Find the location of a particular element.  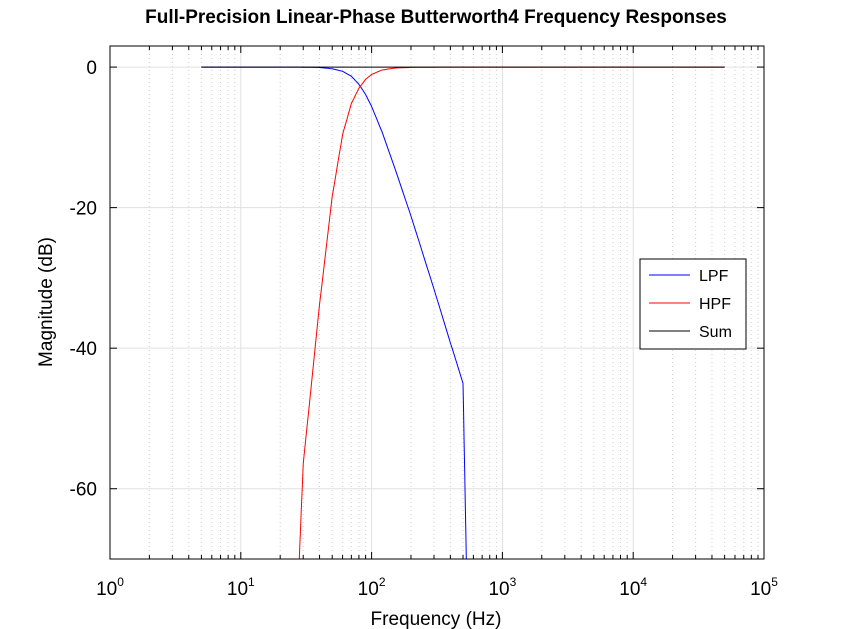

x-tick-label: 10² is located at coordinates (372, 587).